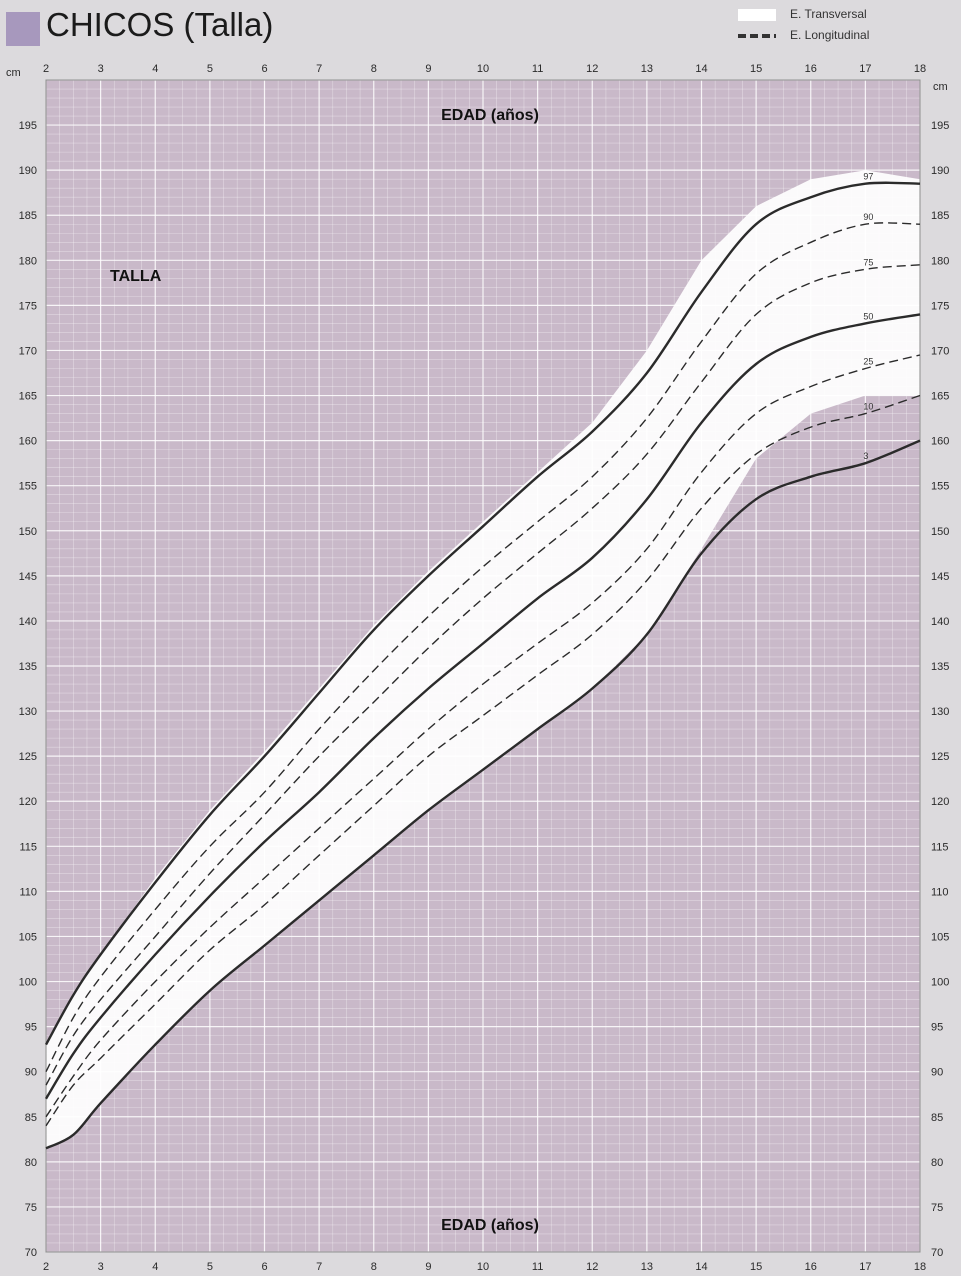 This screenshot has height=1276, width=961. I want to click on y-axis-title: TALLA, so click(136, 276).